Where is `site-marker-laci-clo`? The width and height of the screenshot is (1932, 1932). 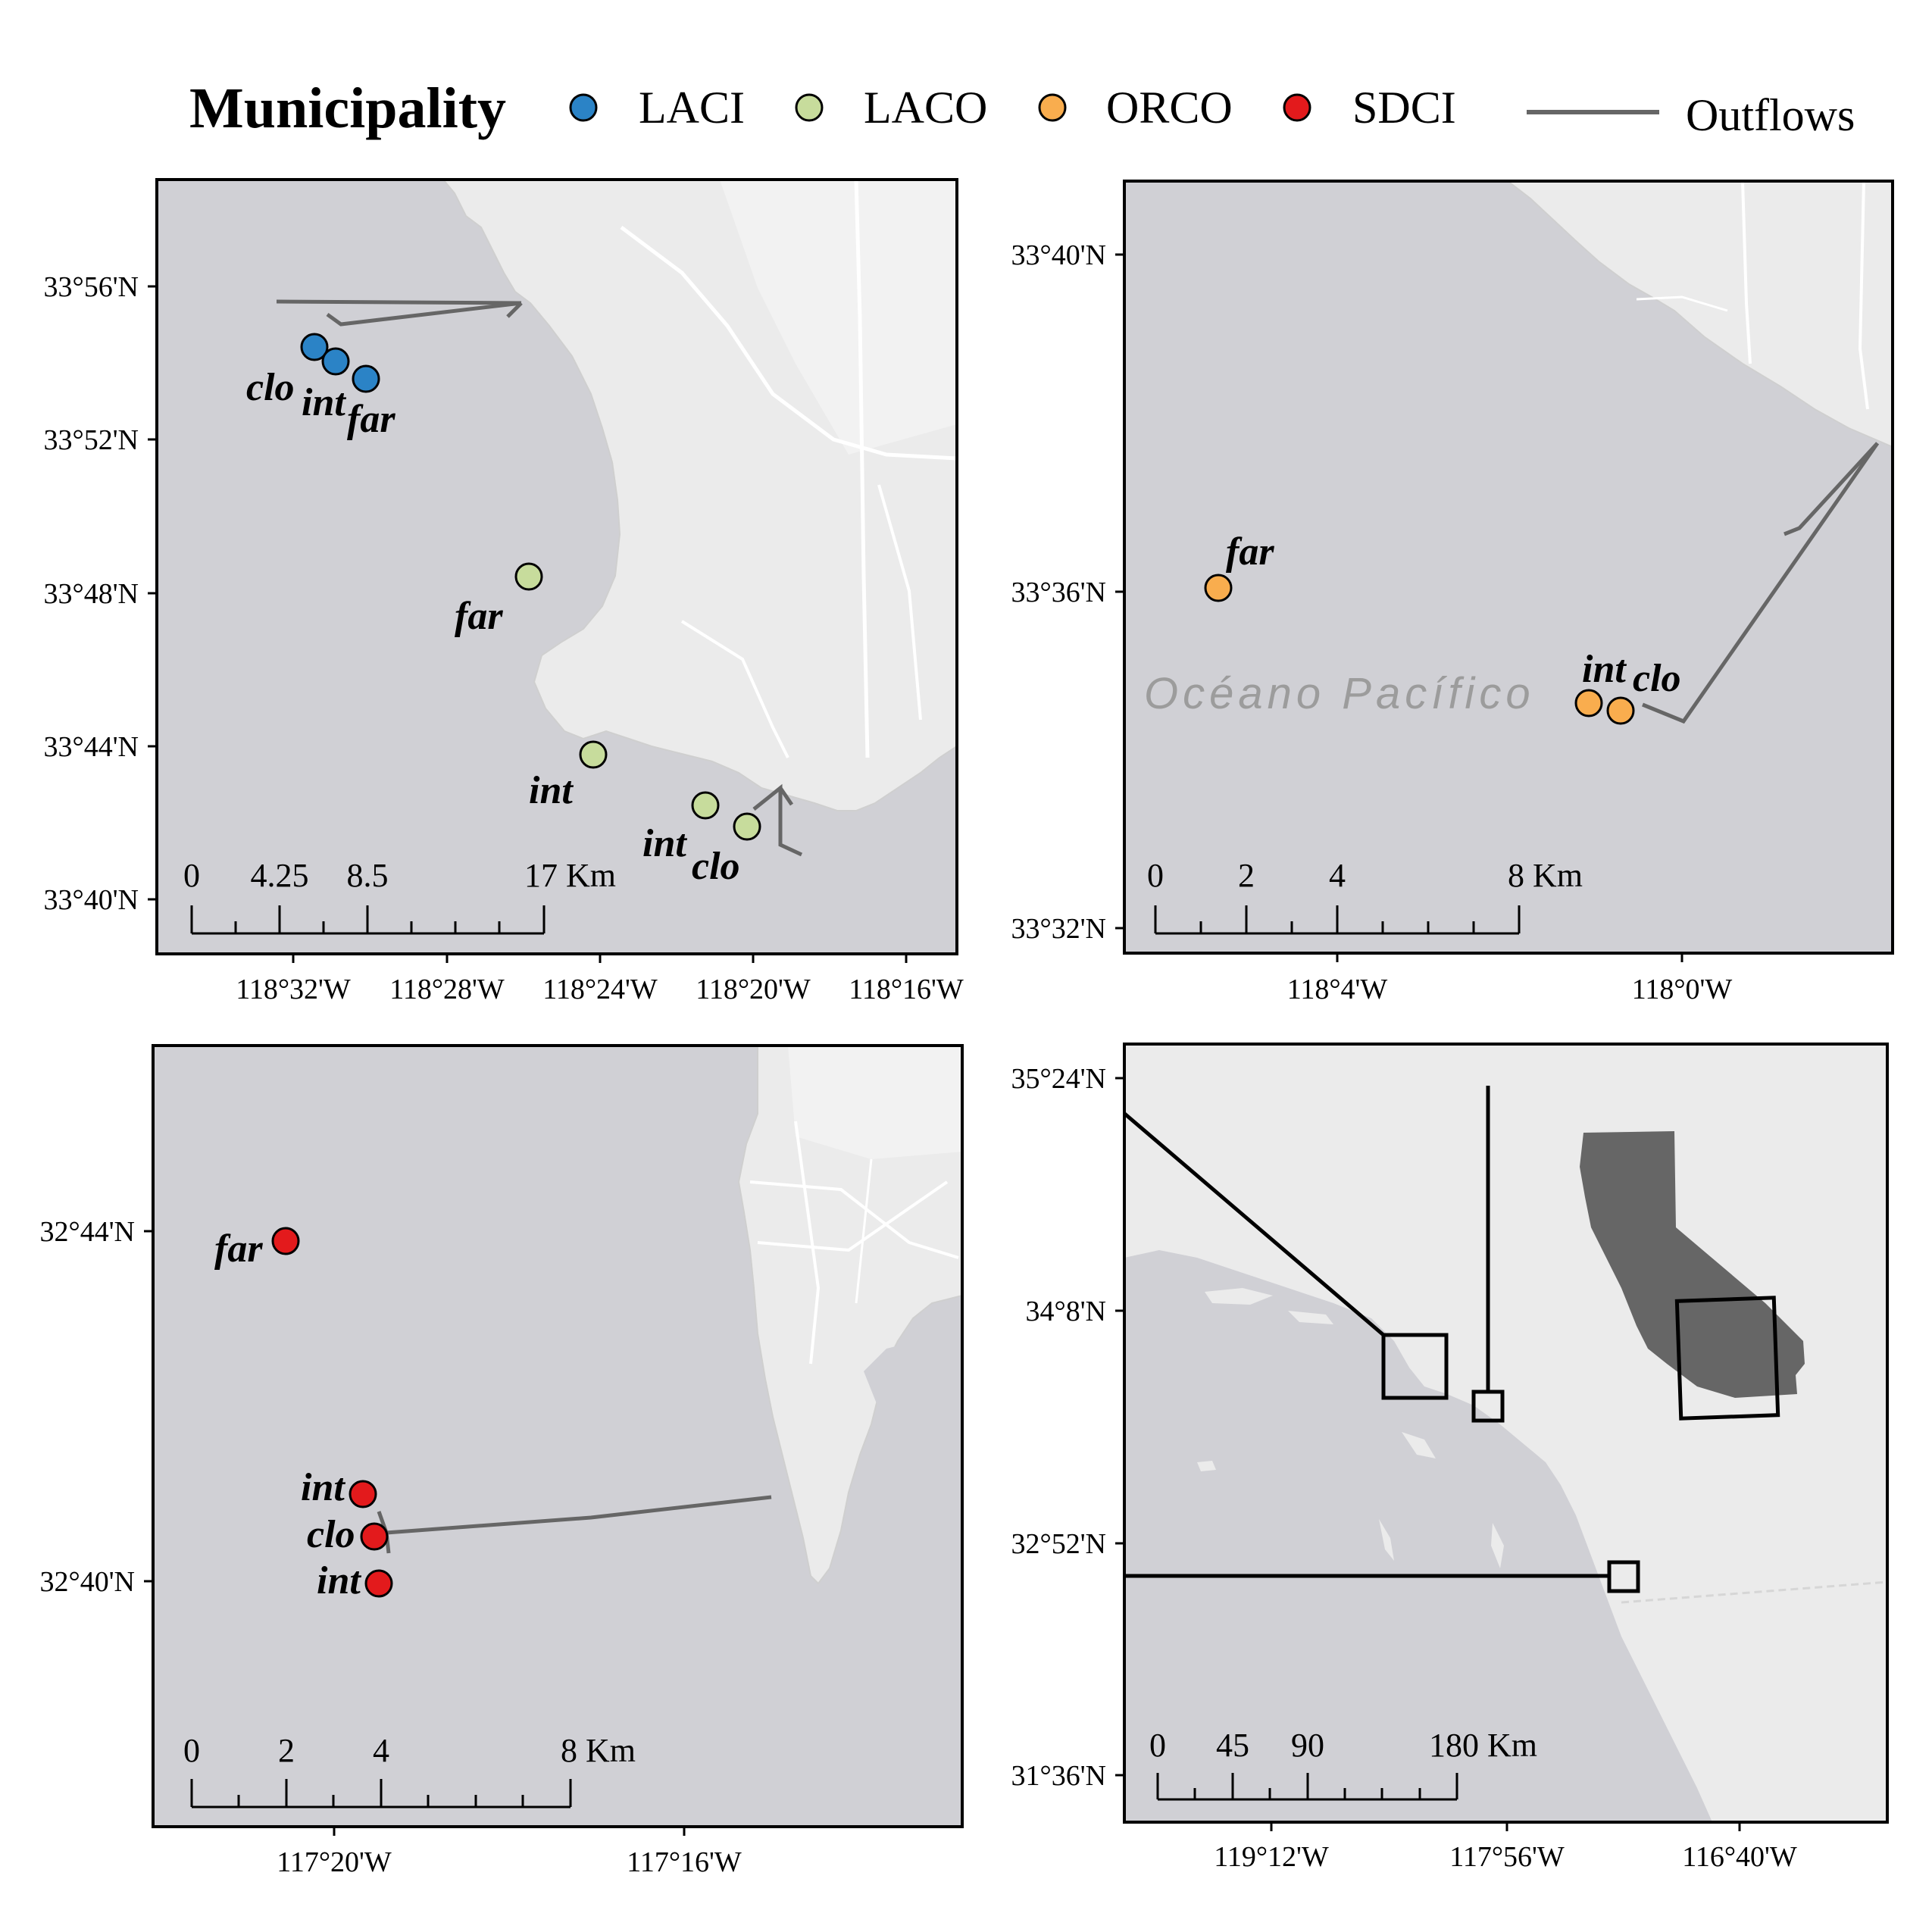 site-marker-laci-clo is located at coordinates (315, 347).